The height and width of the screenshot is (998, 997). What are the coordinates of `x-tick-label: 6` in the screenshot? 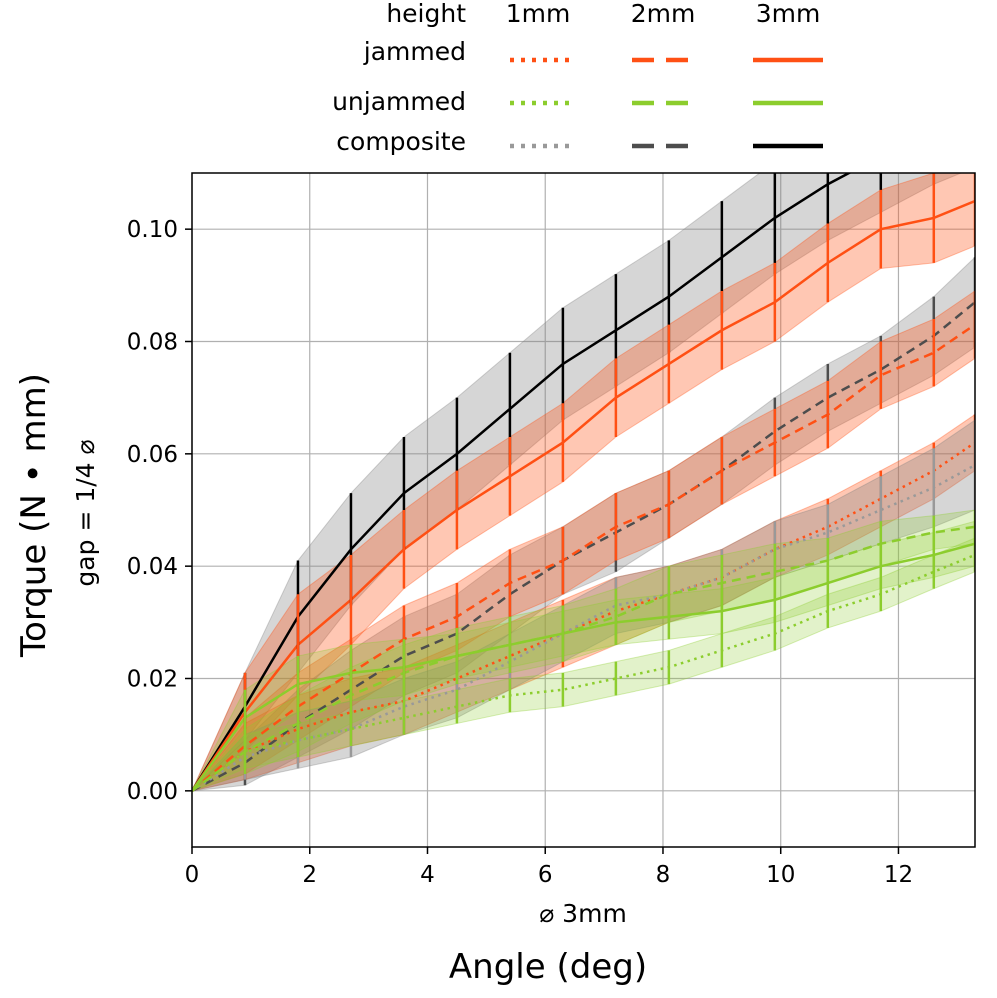 It's located at (545, 875).